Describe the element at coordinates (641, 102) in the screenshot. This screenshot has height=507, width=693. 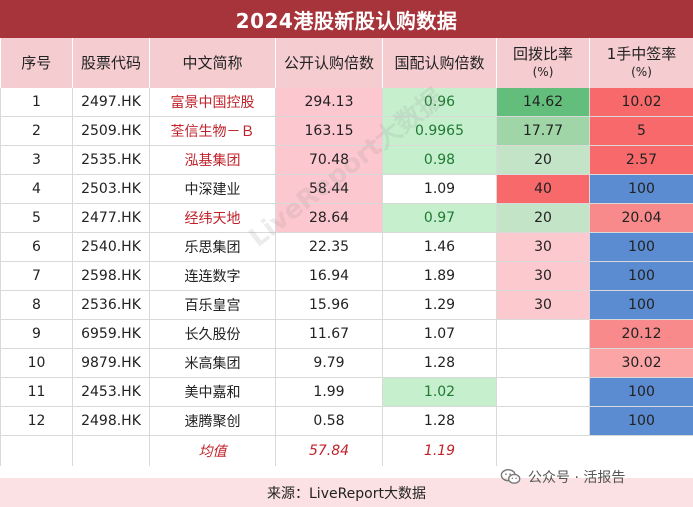
I see `cell-lot: 10.02` at that location.